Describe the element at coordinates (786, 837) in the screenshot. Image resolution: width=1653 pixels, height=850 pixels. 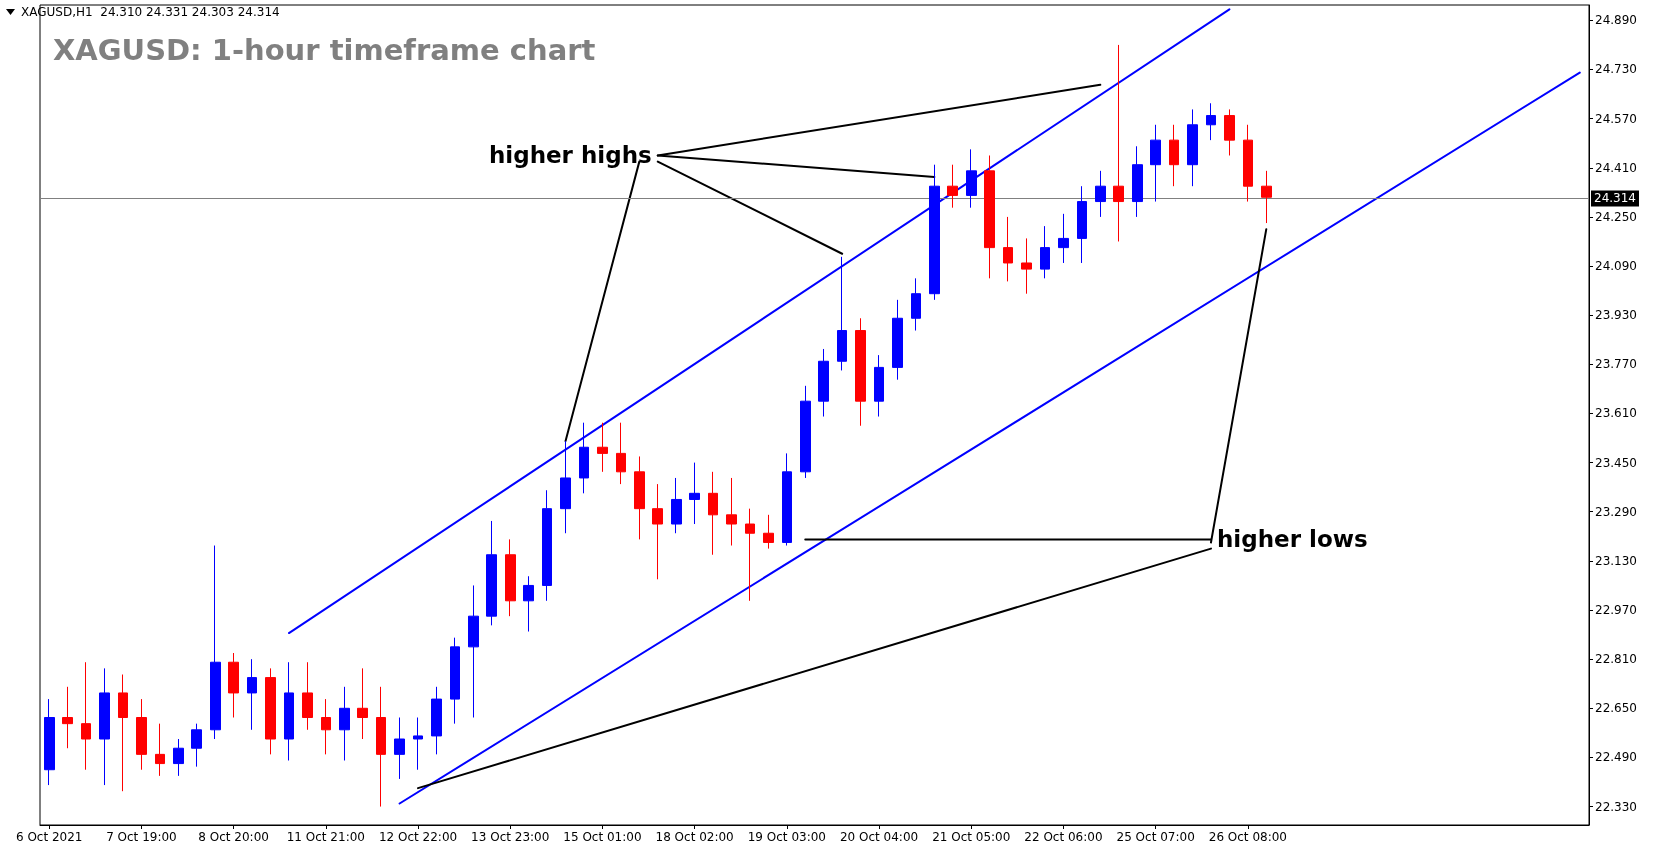
I see `x-tick-label: 19 Oct 03:00` at that location.